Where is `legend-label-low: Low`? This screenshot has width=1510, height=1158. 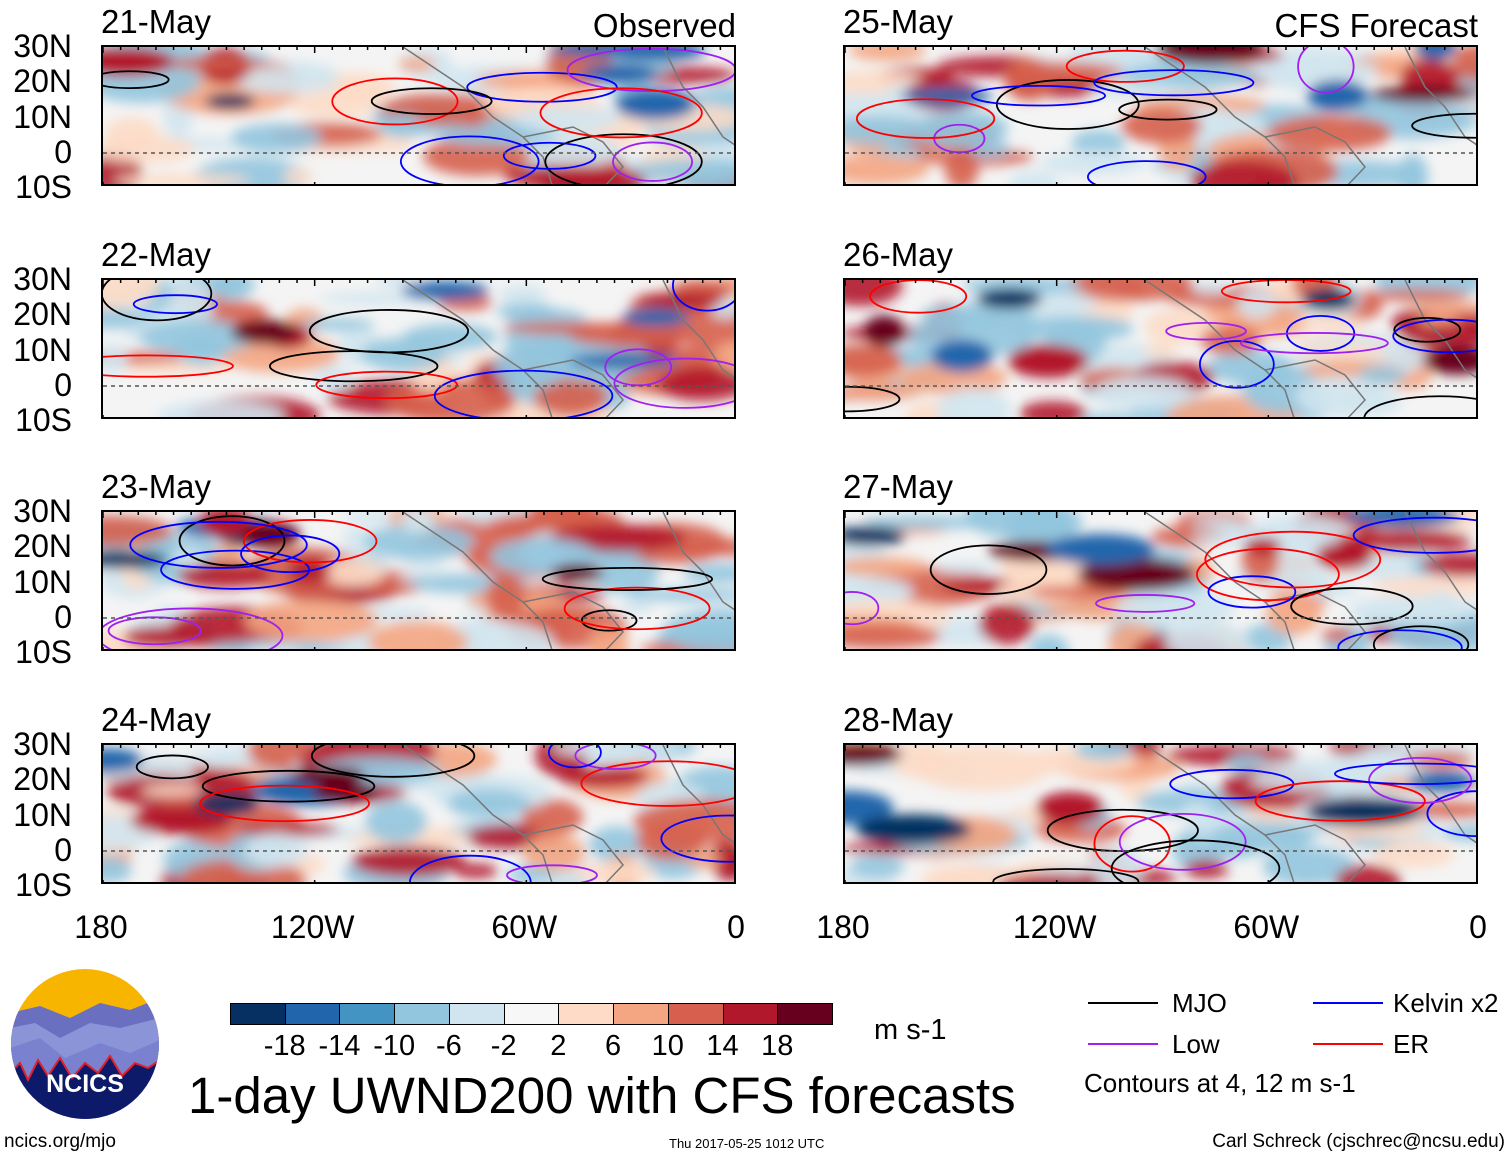
legend-label-low: Low is located at coordinates (1196, 1044).